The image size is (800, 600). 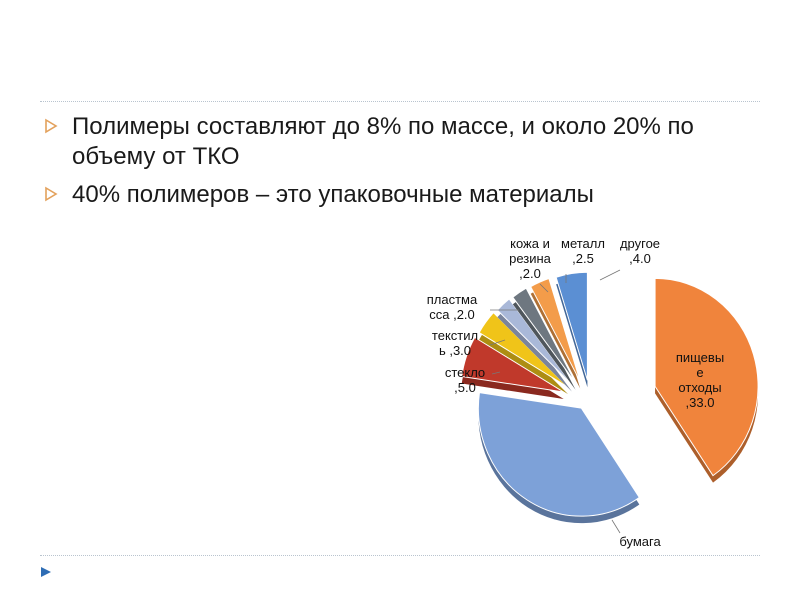 I want to click on pie-label-line: е, so click(x=699, y=372).